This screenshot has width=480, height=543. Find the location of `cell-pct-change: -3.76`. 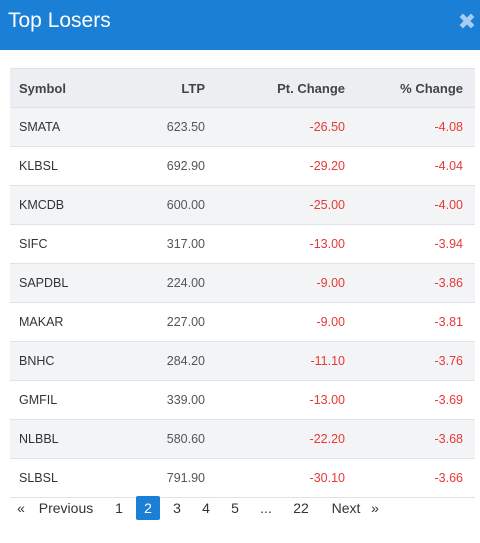

cell-pct-change: -3.76 is located at coordinates (411, 361).